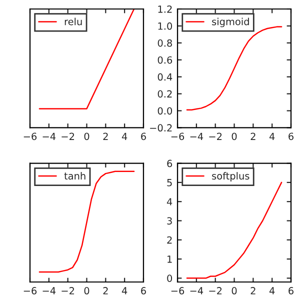  What do you see at coordinates (161, 128) in the screenshot?
I see `y-tick-label: −0.2` at bounding box center [161, 128].